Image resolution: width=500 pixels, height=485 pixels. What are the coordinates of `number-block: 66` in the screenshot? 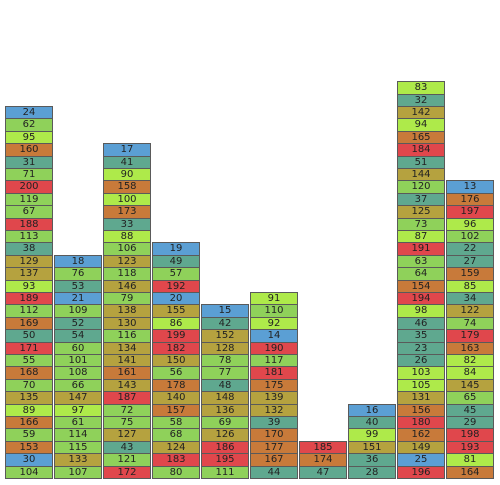 It's located at (78, 385).